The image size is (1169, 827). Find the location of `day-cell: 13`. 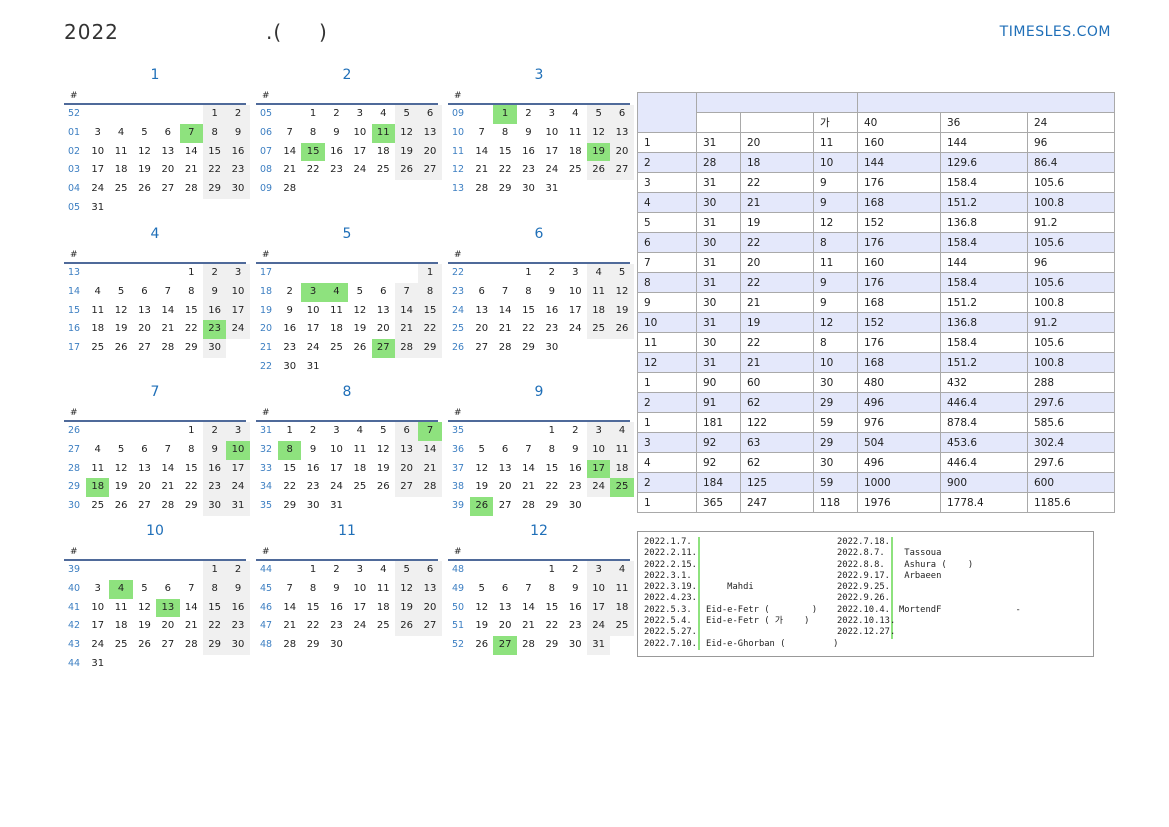

day-cell: 13 is located at coordinates (482, 310).